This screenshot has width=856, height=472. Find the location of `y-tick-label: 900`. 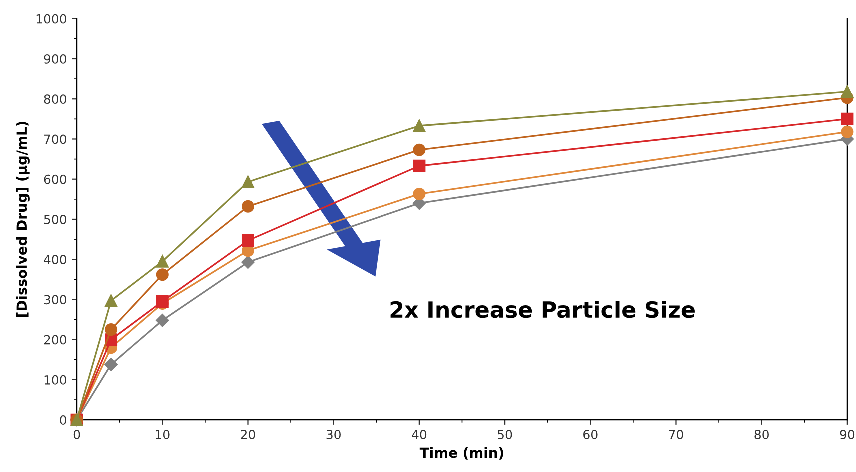

y-tick-label: 900 is located at coordinates (55, 59).